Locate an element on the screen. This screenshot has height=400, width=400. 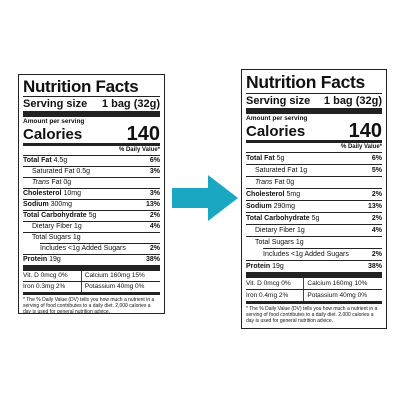
micronutrient-row: Iron 0.3mg 2% Potassium 40mg 0% is located at coordinates (91, 287).